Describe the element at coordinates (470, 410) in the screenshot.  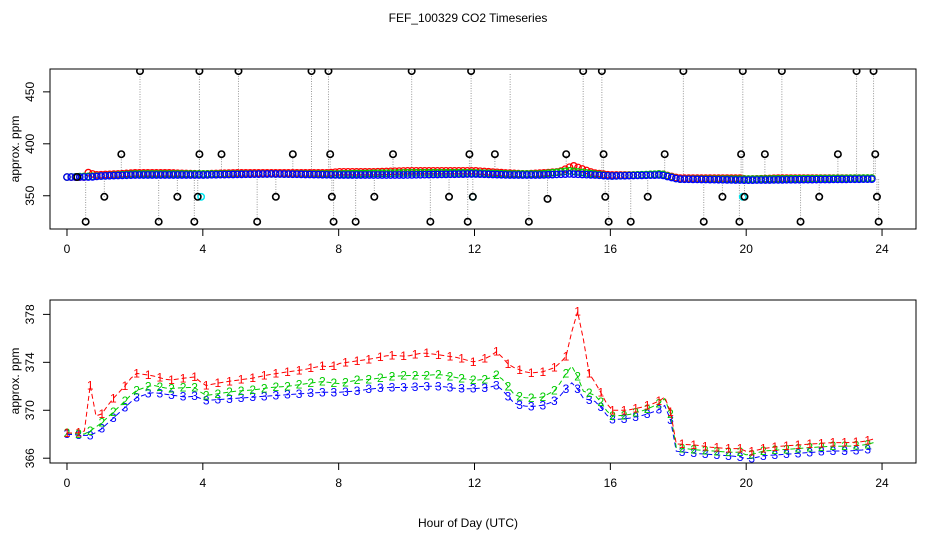
I see `series-2-line` at that location.